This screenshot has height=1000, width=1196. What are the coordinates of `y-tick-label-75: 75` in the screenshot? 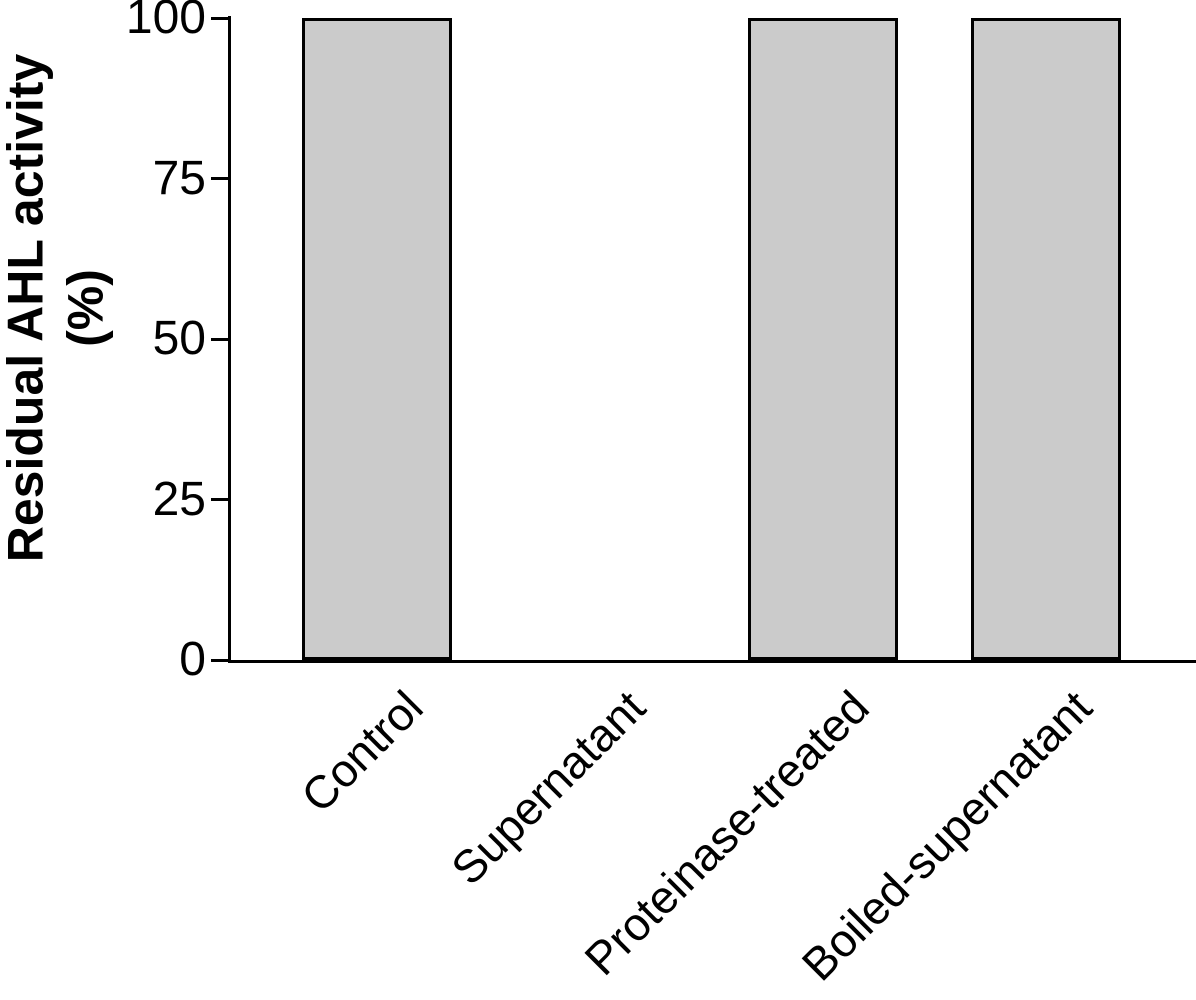 It's located at (179, 178).